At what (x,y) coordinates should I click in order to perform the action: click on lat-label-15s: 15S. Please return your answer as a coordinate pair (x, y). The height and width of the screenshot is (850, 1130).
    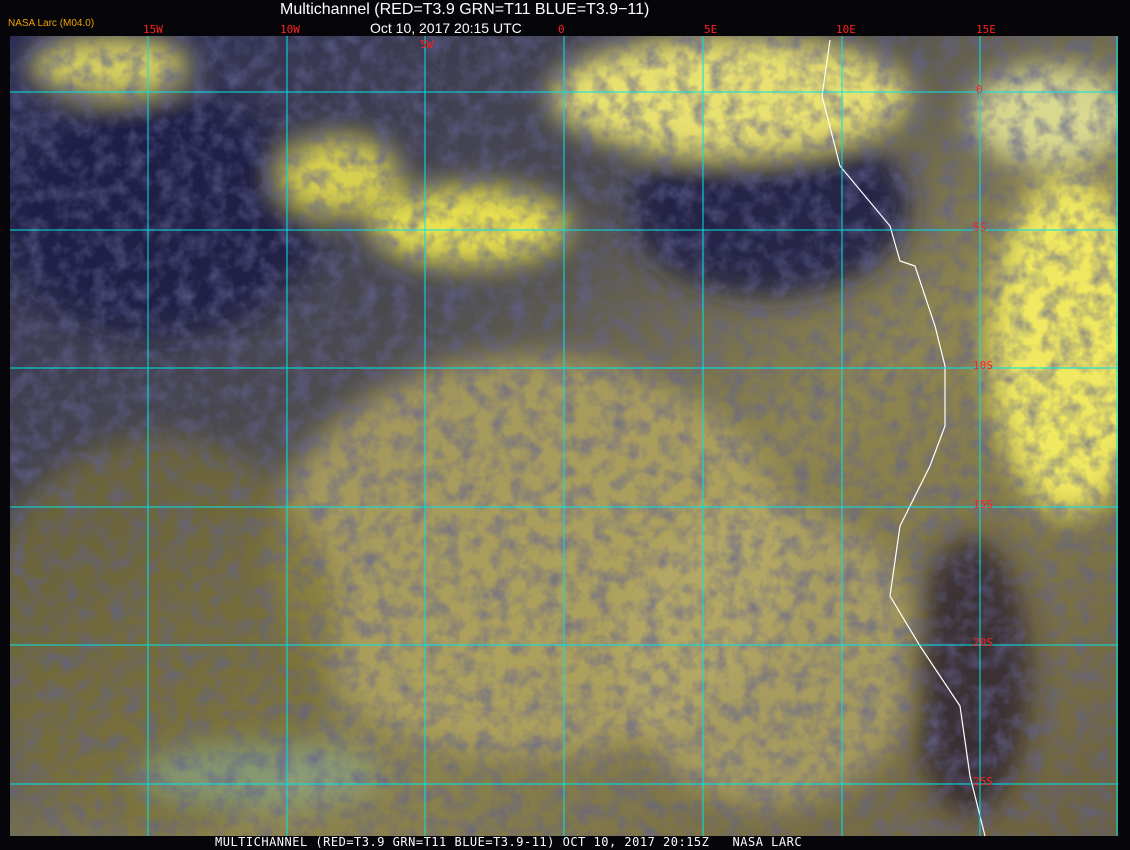
    Looking at the image, I should click on (983, 504).